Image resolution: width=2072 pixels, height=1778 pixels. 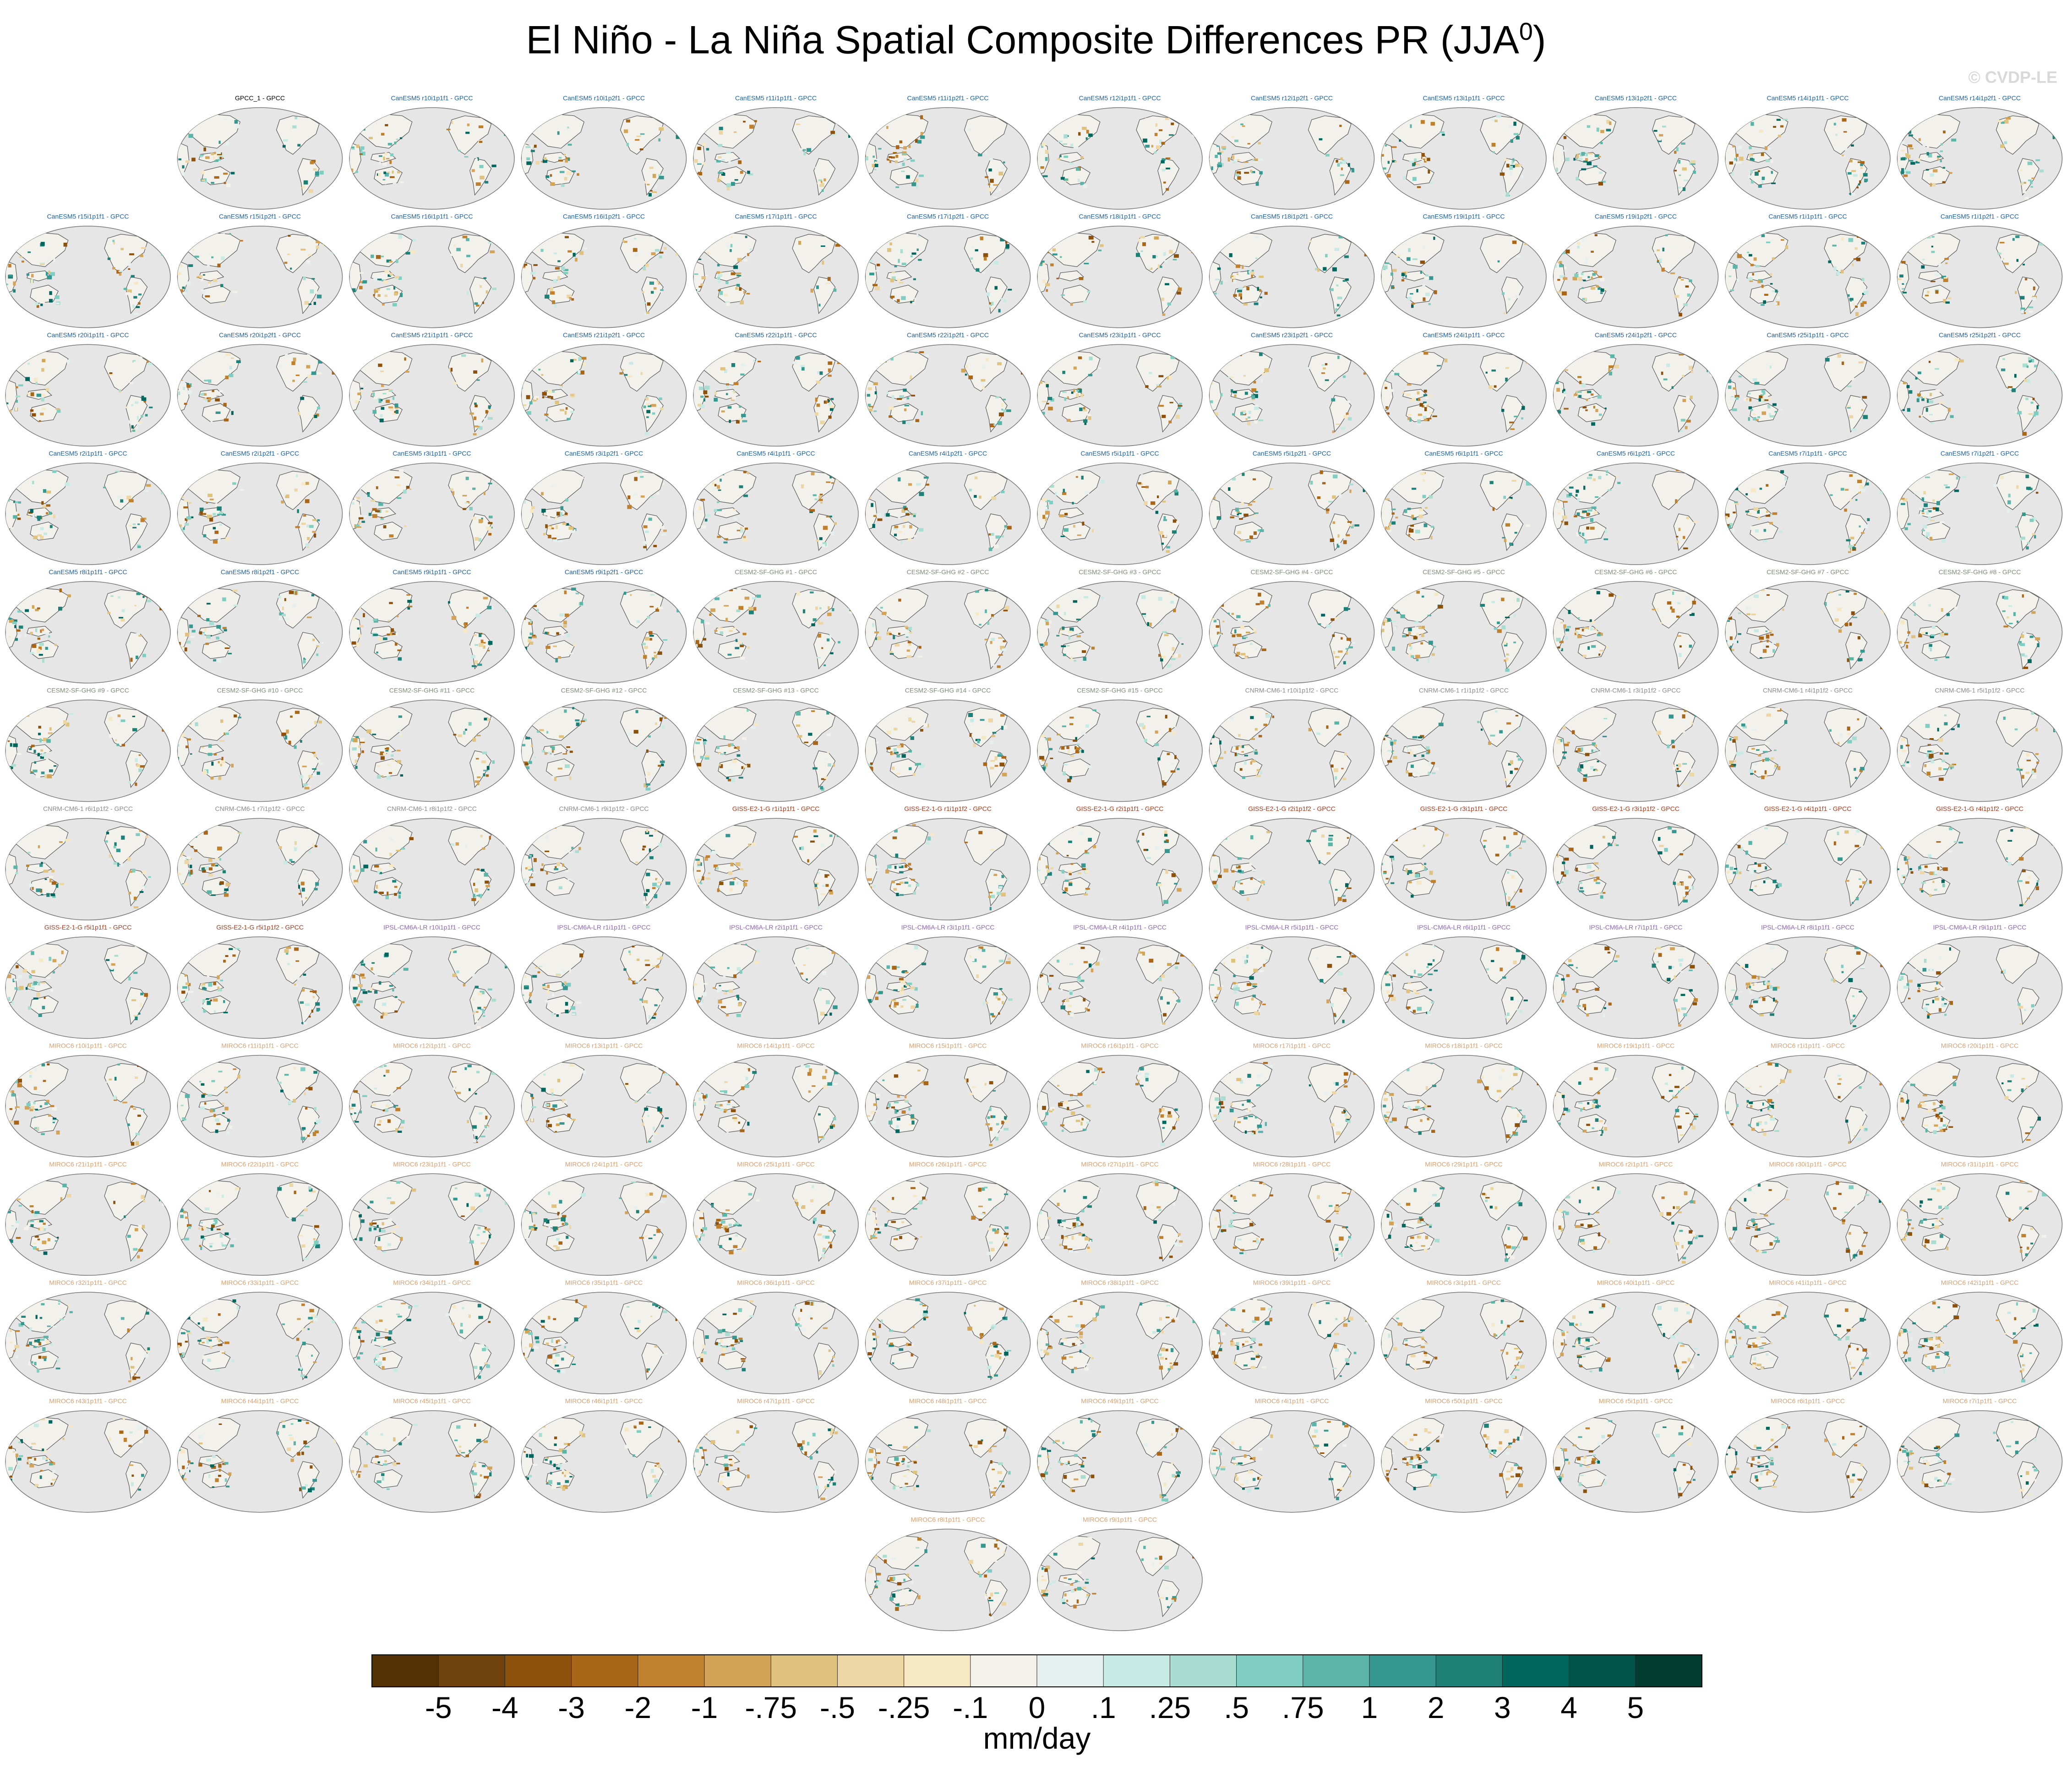 What do you see at coordinates (1808, 507) in the screenshot?
I see `map-panel: CanESM5 r7i1p1f1 - GPCC` at bounding box center [1808, 507].